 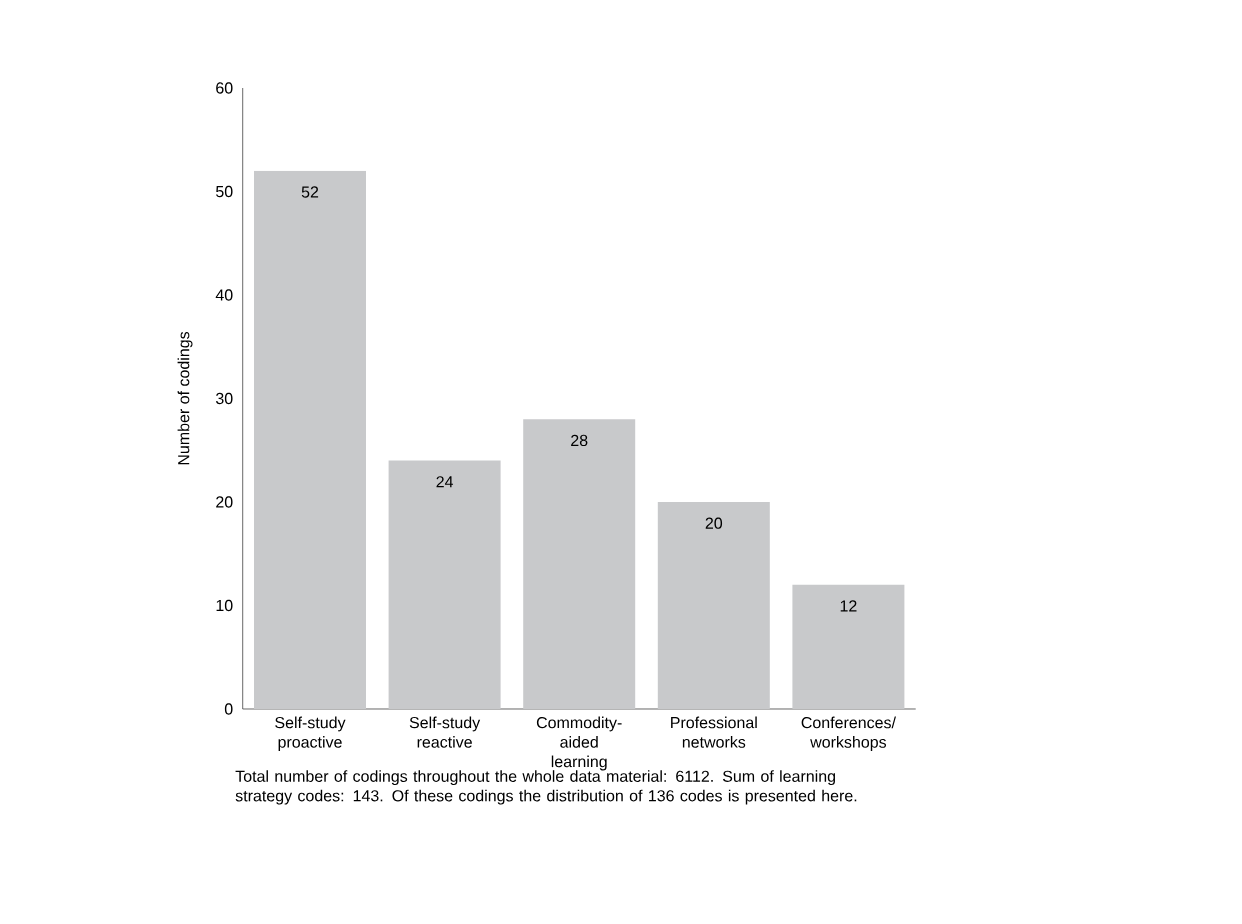 I want to click on data-label: 52, so click(x=310, y=192).